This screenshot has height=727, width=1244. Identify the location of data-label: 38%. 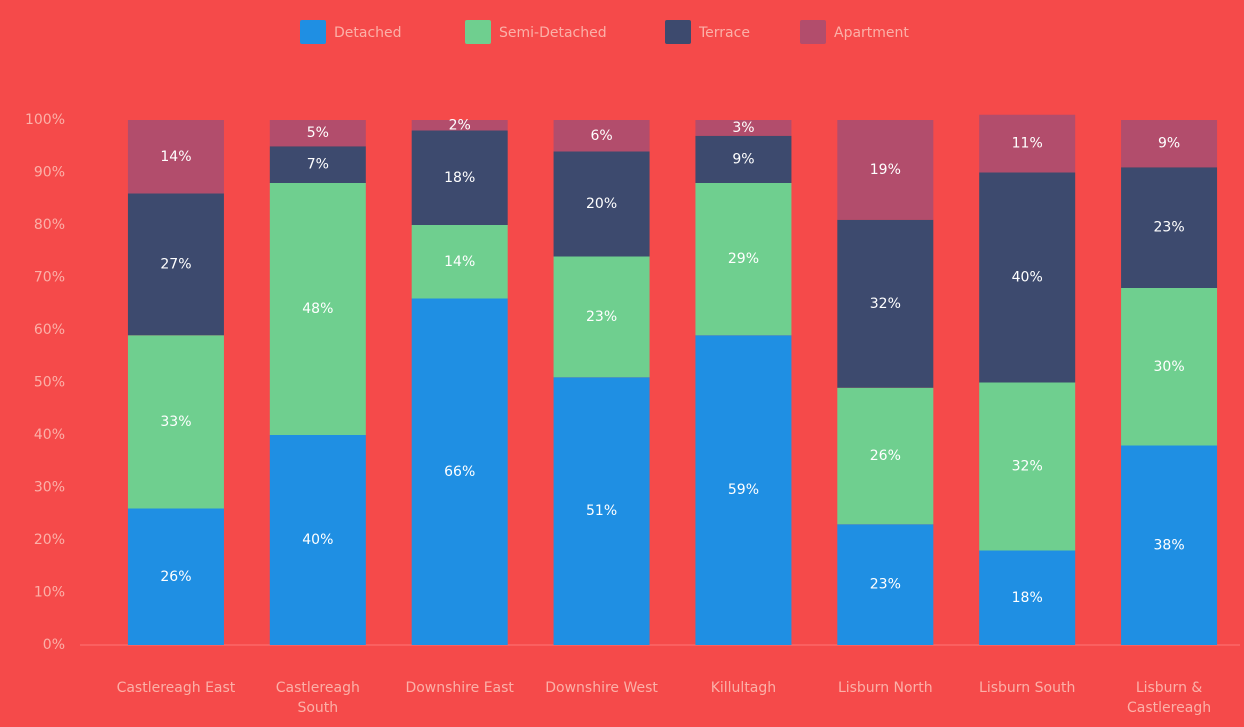
(1169, 545).